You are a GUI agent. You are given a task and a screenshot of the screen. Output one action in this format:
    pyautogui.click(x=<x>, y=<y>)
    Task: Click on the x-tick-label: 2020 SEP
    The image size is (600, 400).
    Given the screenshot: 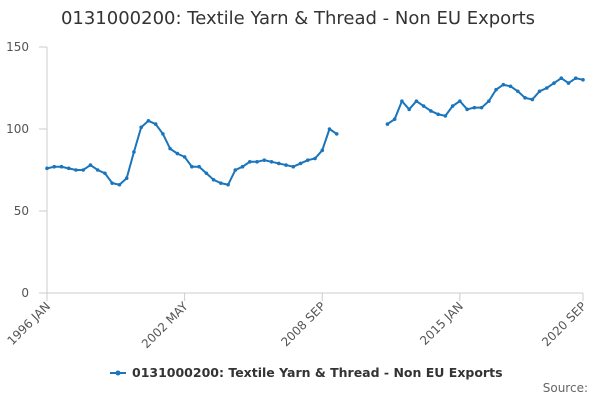 What is the action you would take?
    pyautogui.click(x=564, y=324)
    